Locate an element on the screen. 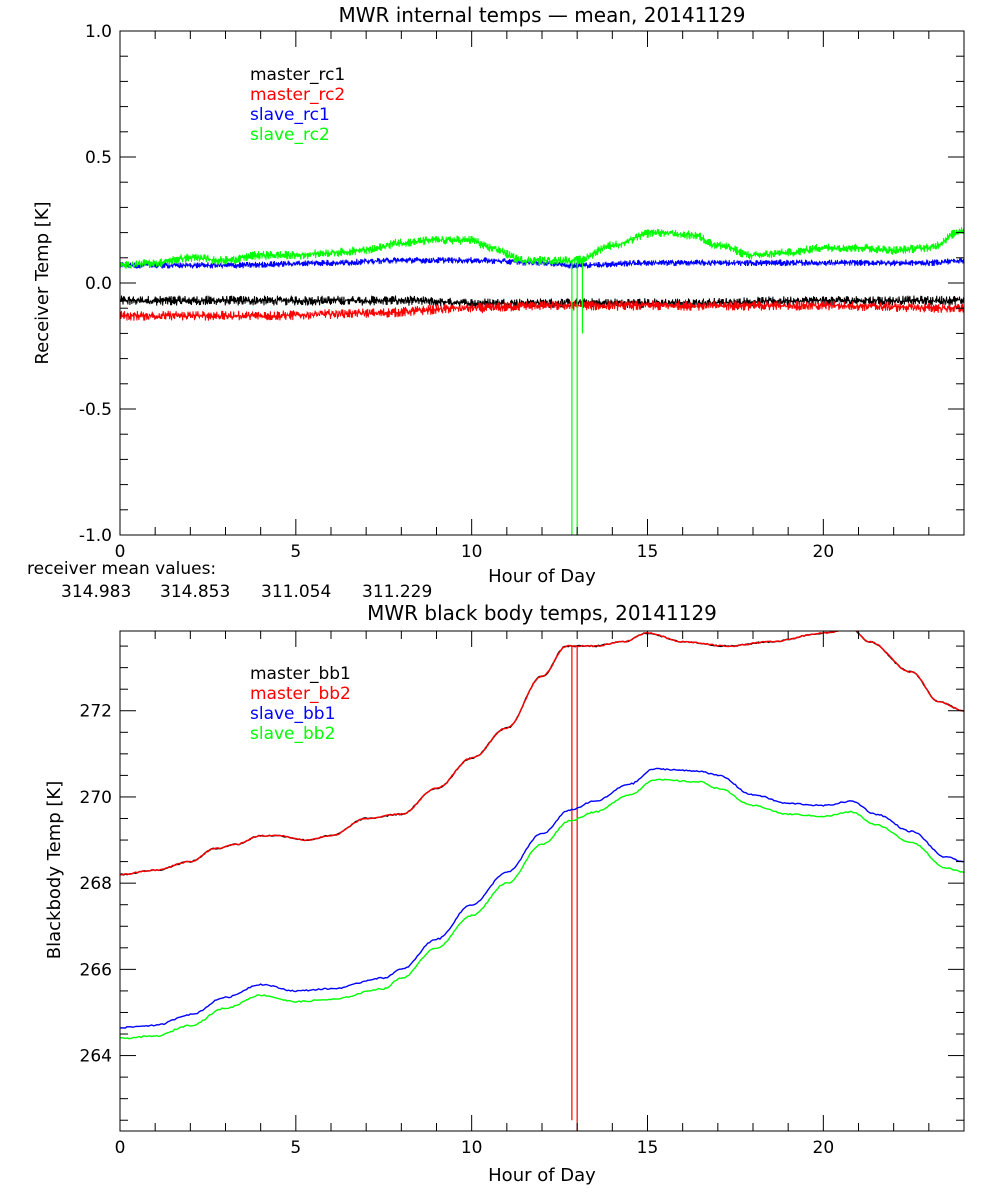  series-master_rc1 is located at coordinates (542, 302).